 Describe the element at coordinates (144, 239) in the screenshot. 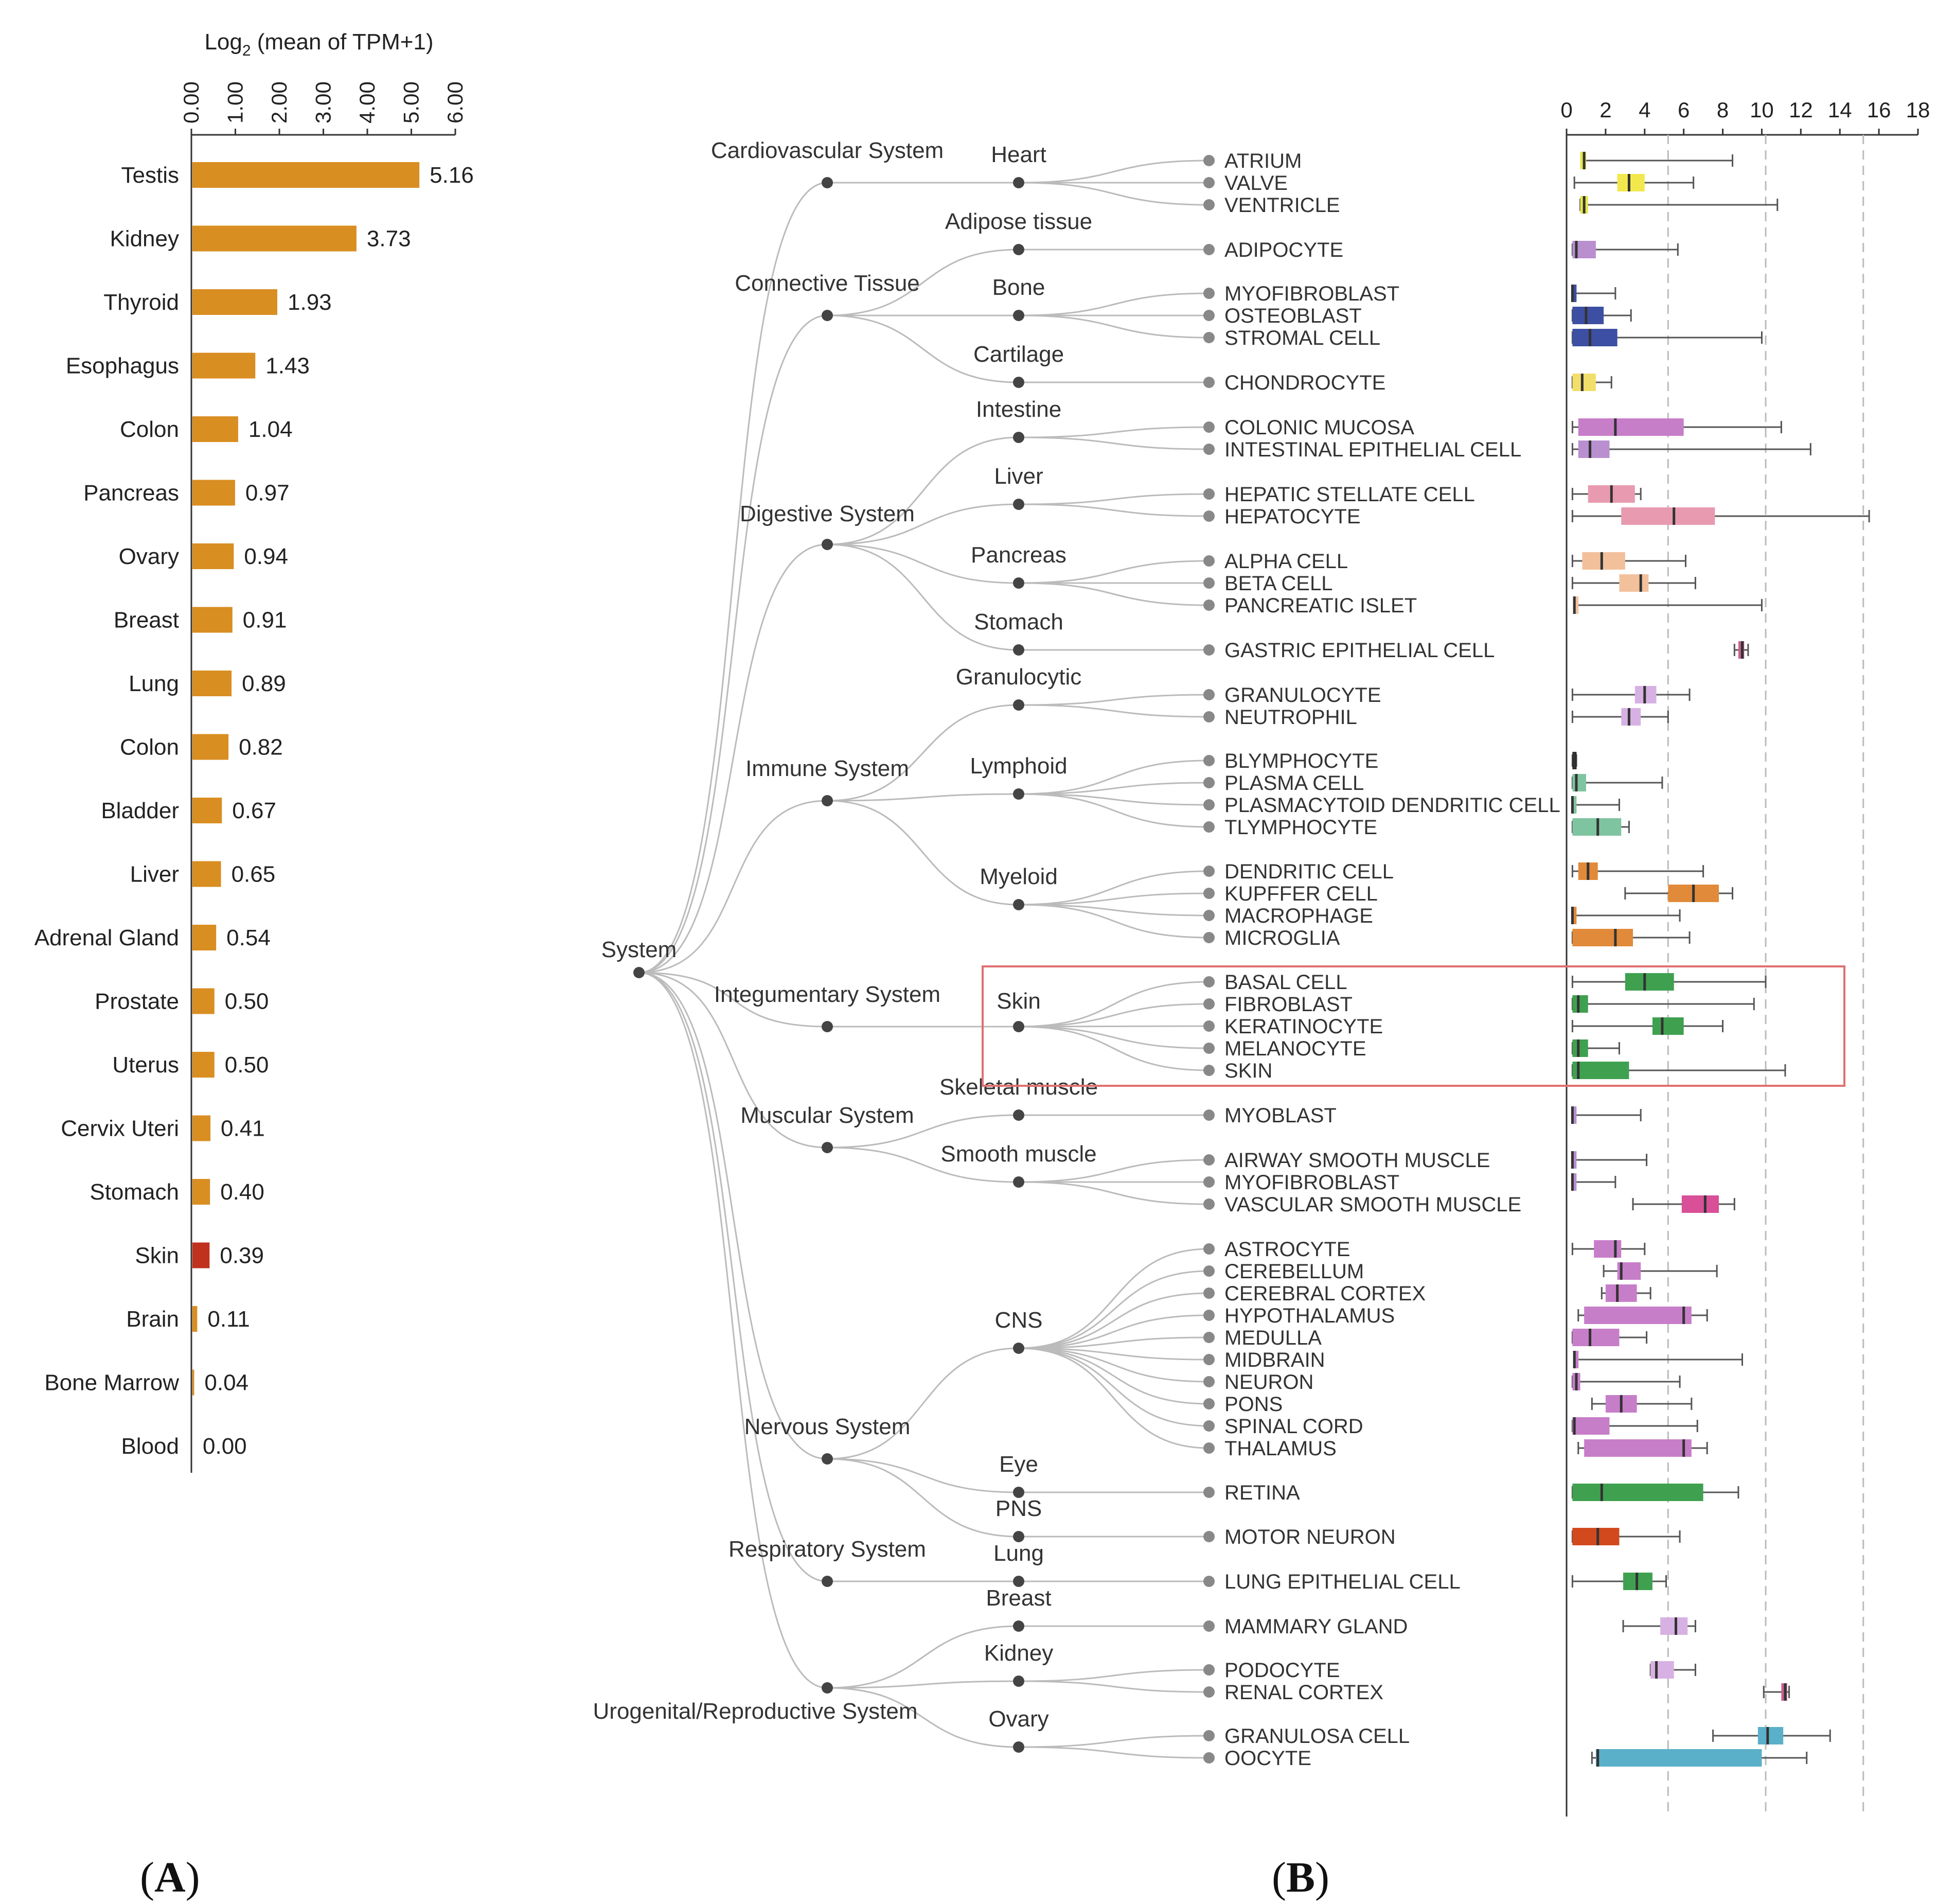

I see `bar-category-label: Kidney` at that location.